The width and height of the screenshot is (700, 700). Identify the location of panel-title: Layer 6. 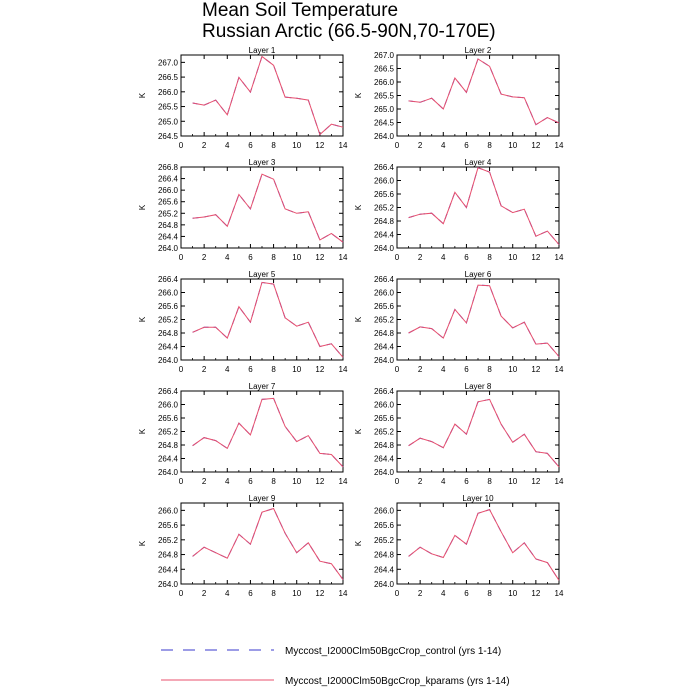
(478, 274).